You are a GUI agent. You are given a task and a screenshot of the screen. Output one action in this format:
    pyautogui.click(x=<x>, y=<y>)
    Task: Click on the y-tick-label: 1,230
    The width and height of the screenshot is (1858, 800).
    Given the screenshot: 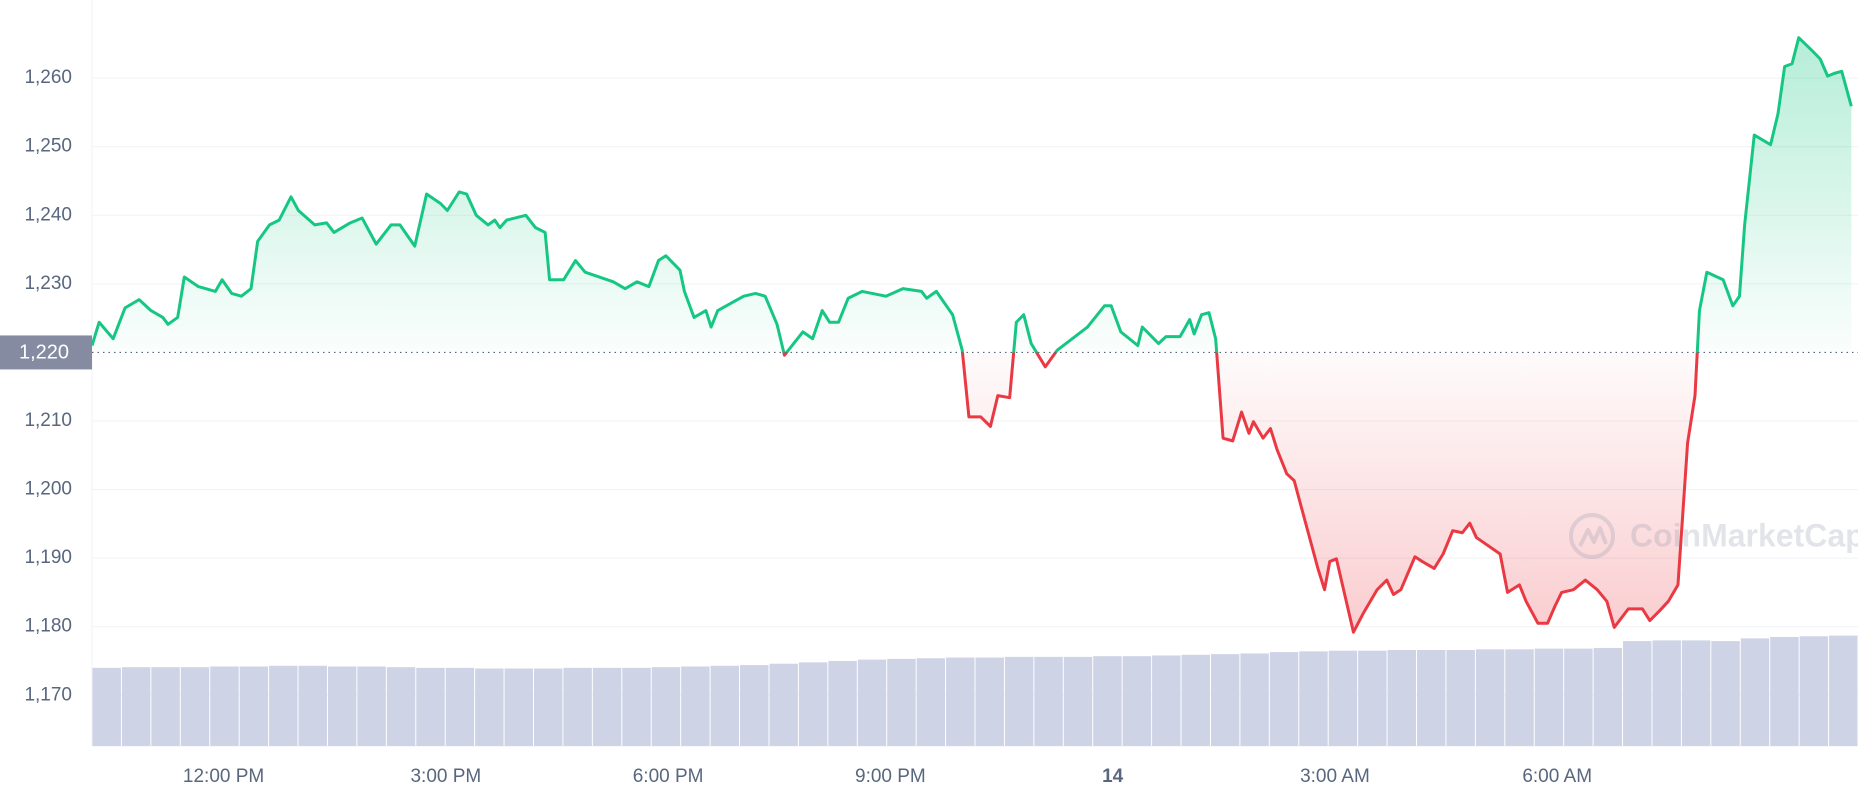 What is the action you would take?
    pyautogui.click(x=48, y=283)
    